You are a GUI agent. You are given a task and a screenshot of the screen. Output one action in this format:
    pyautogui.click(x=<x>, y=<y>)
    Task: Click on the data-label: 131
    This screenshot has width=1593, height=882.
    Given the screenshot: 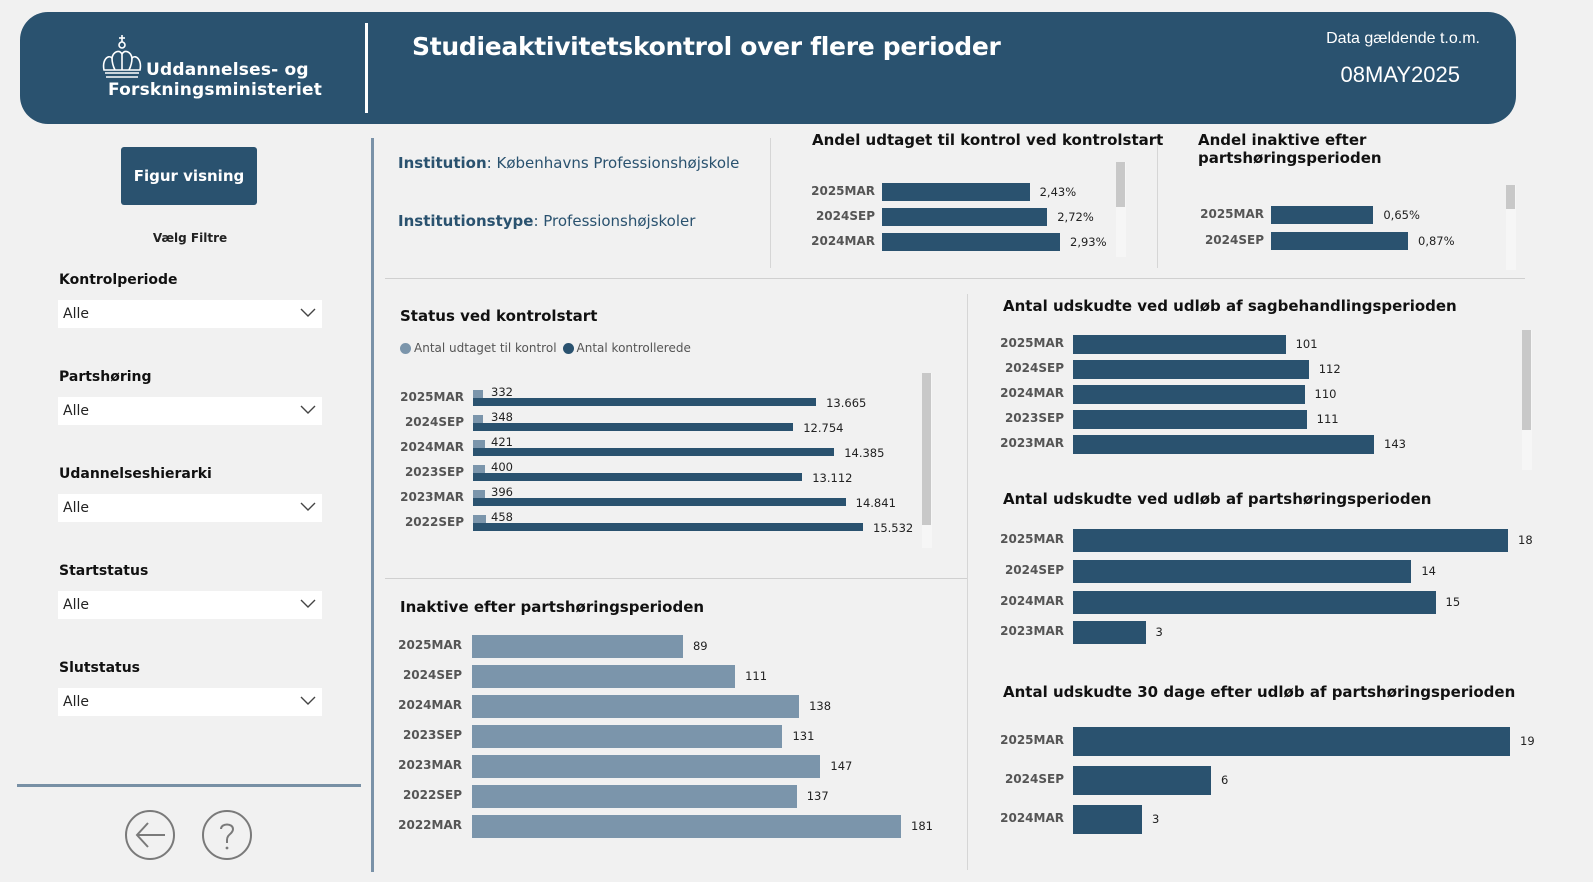 What is the action you would take?
    pyautogui.click(x=803, y=736)
    